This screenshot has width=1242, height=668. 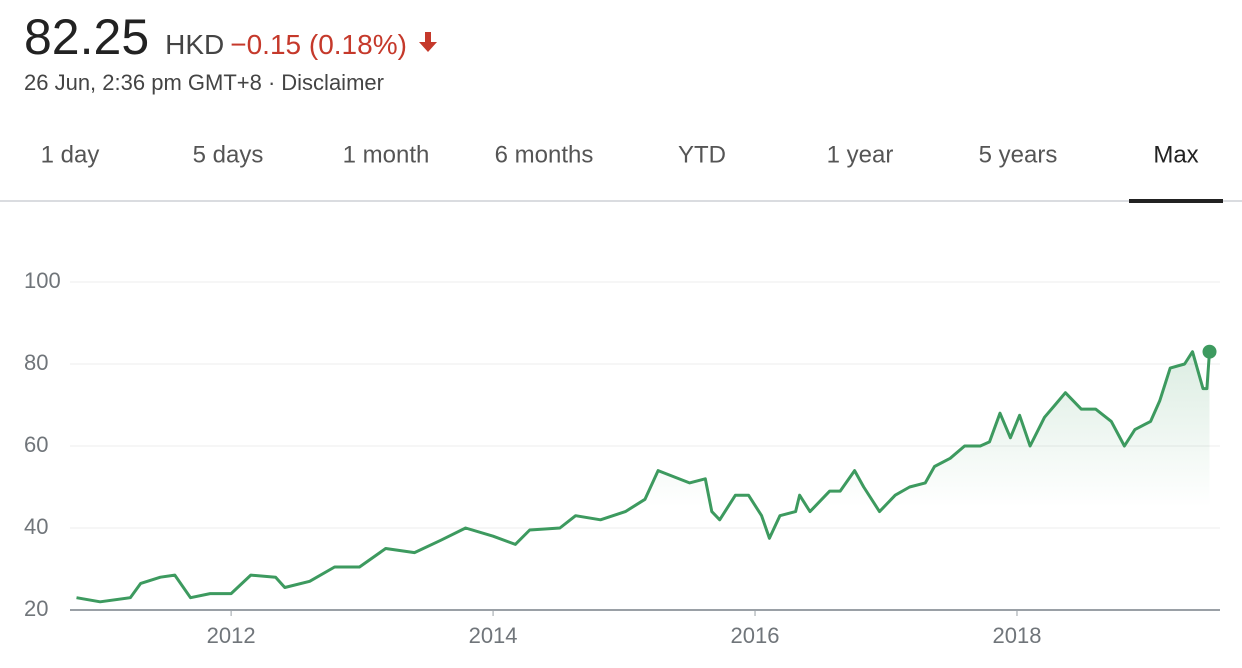 What do you see at coordinates (332, 82) in the screenshot?
I see `disclaimer-link: Disclaimer` at bounding box center [332, 82].